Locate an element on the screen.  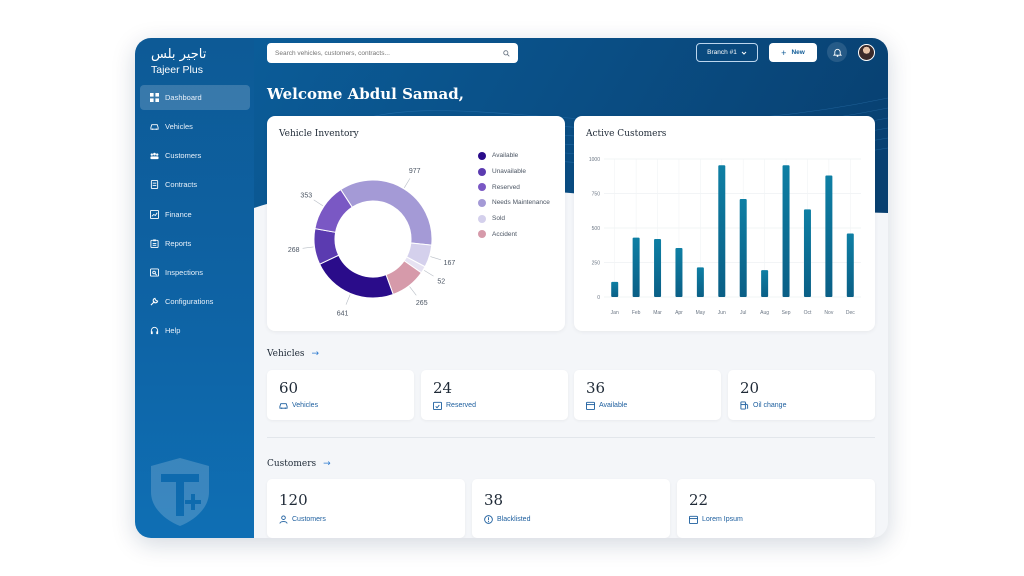
stat-label-text: Vehicles is located at coordinates (305, 405).